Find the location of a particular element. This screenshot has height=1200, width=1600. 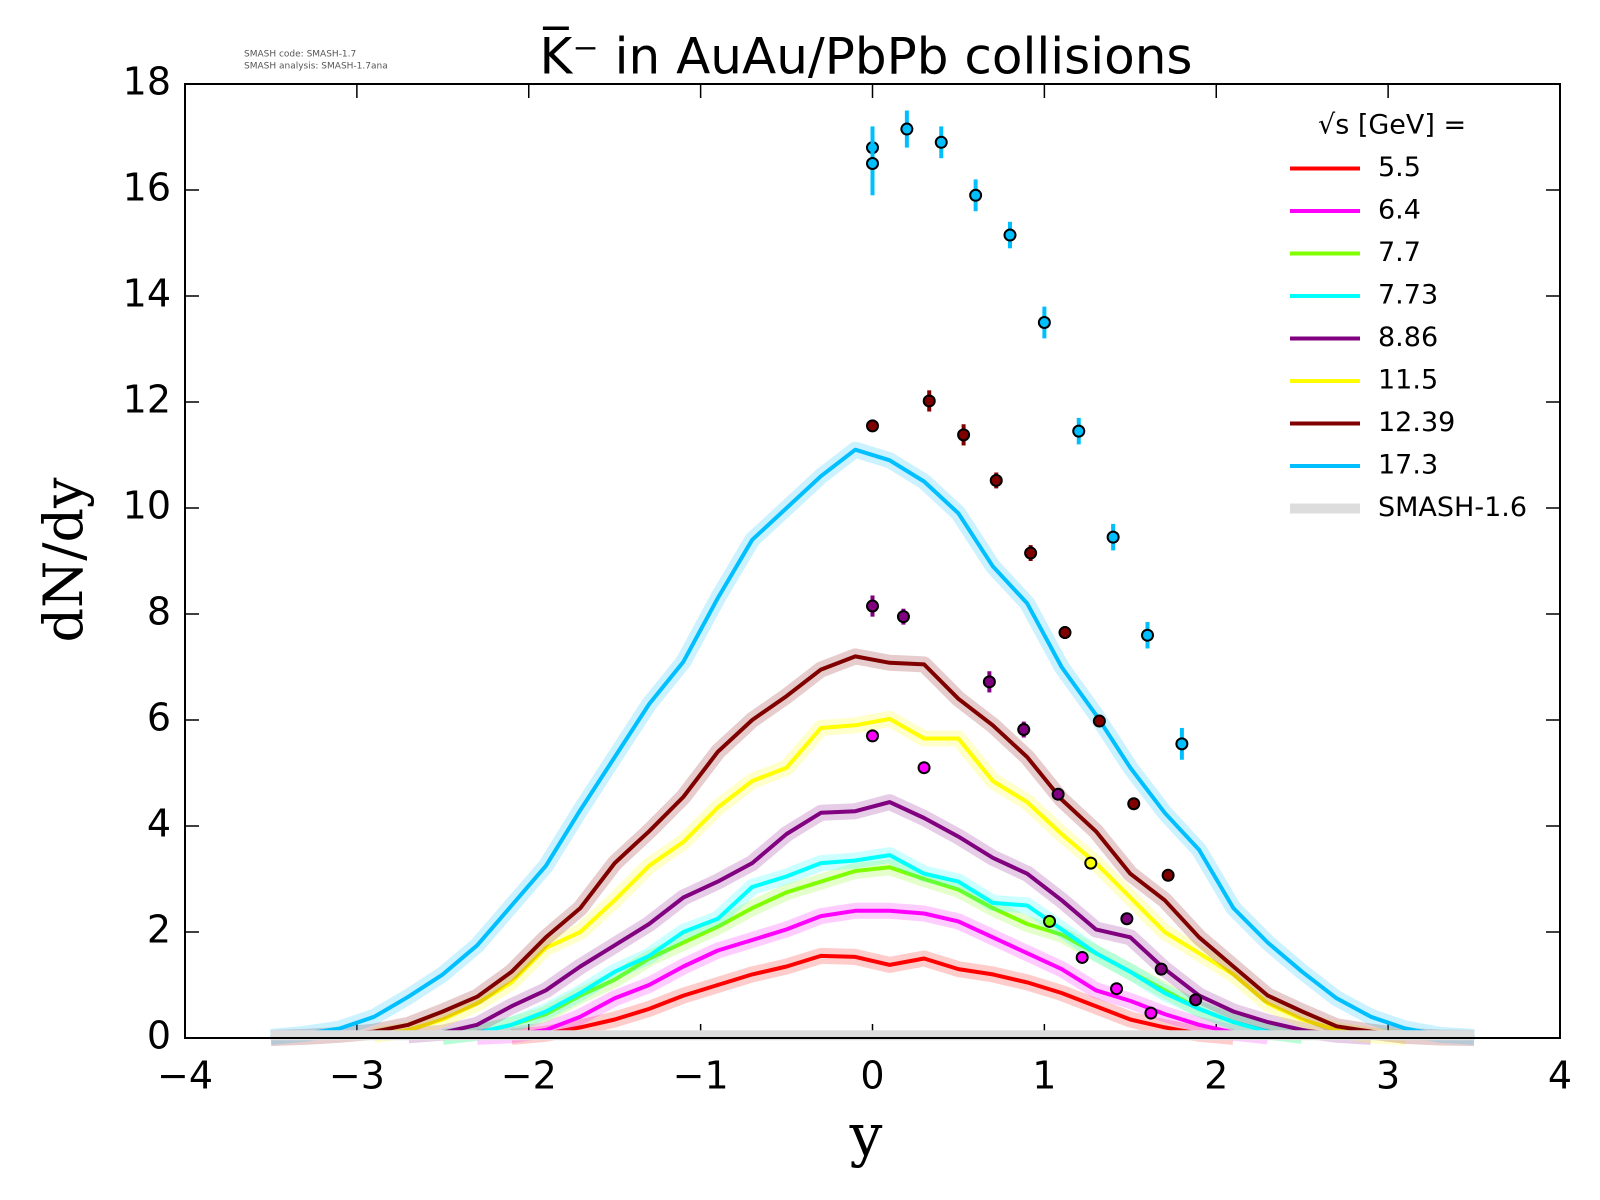

y-axis-label: dN/dy is located at coordinates (63, 560).